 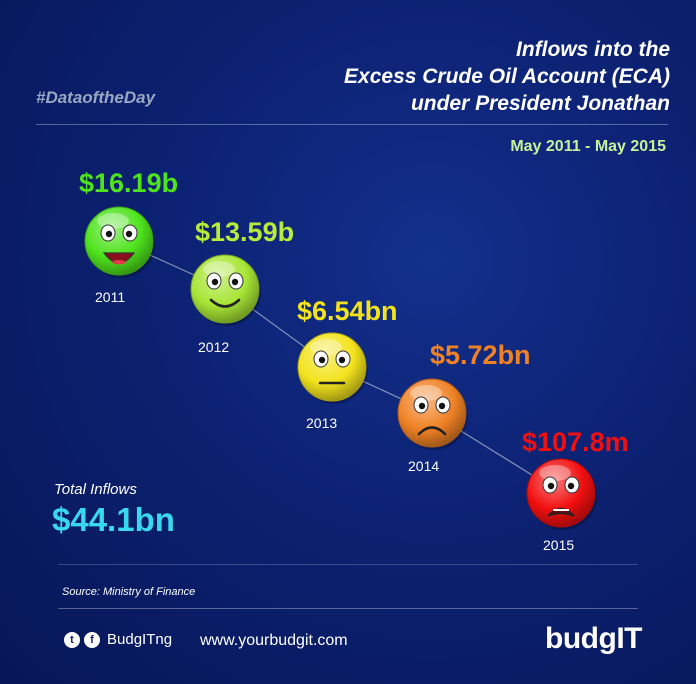 I want to click on value-label-2015: $107.8m, so click(x=575, y=442).